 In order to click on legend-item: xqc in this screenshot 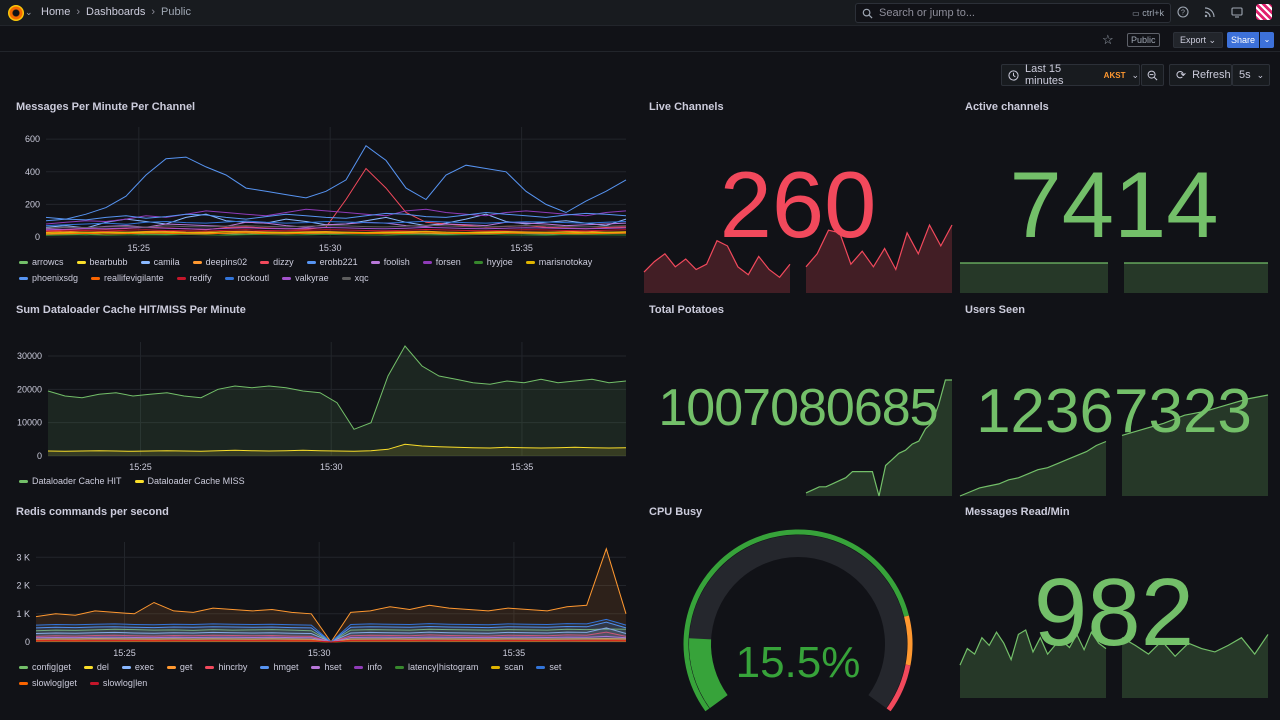, I will do `click(355, 278)`.